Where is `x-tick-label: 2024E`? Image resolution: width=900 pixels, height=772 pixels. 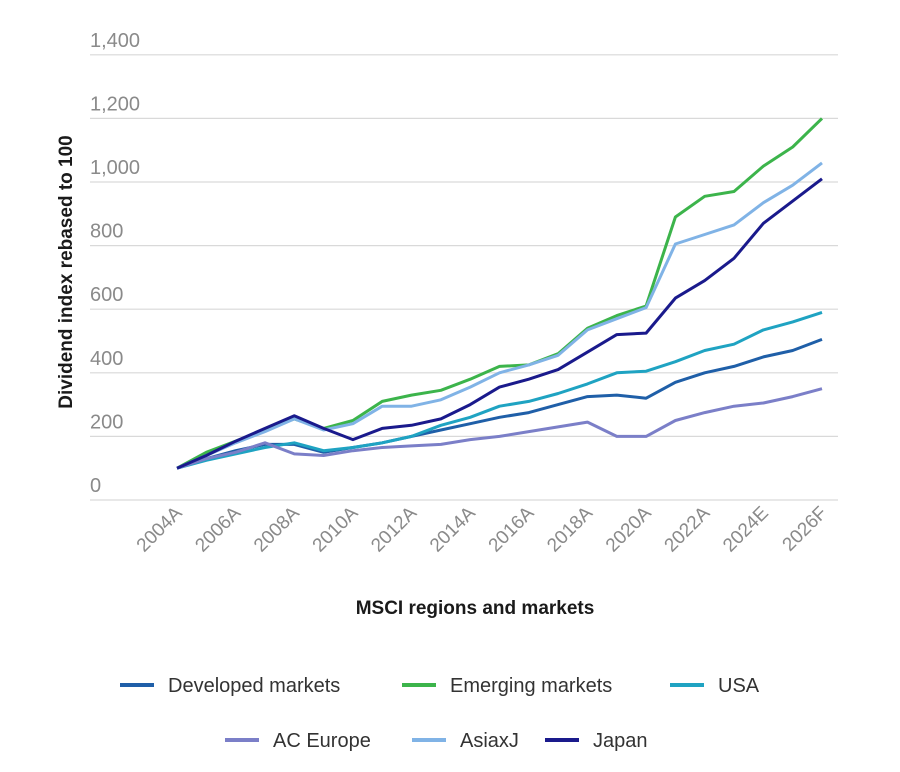 x-tick-label: 2024E is located at coordinates (746, 530).